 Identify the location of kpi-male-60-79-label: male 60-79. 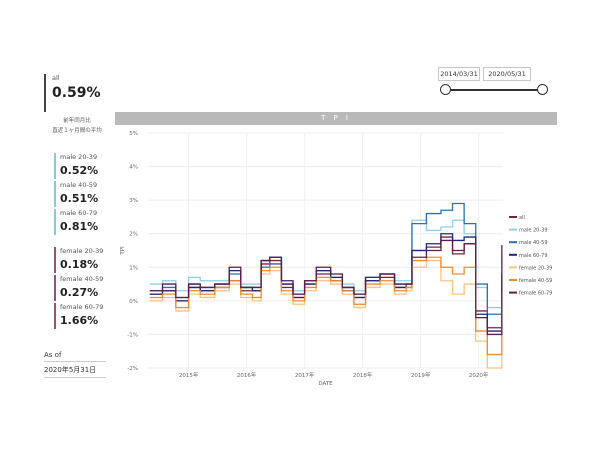
(79, 213).